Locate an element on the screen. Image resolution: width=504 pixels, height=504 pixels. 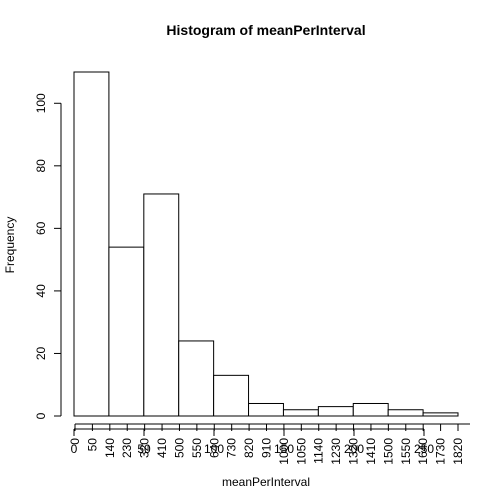
chart-title: Histogram of meanPerInterval is located at coordinates (265, 30).